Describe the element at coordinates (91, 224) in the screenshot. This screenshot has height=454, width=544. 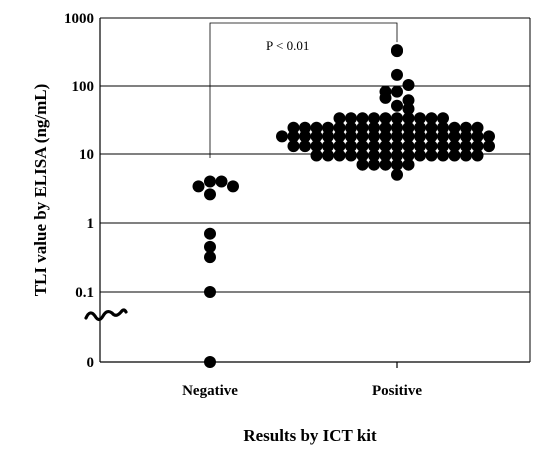
I see `y-tick-label: 1` at that location.